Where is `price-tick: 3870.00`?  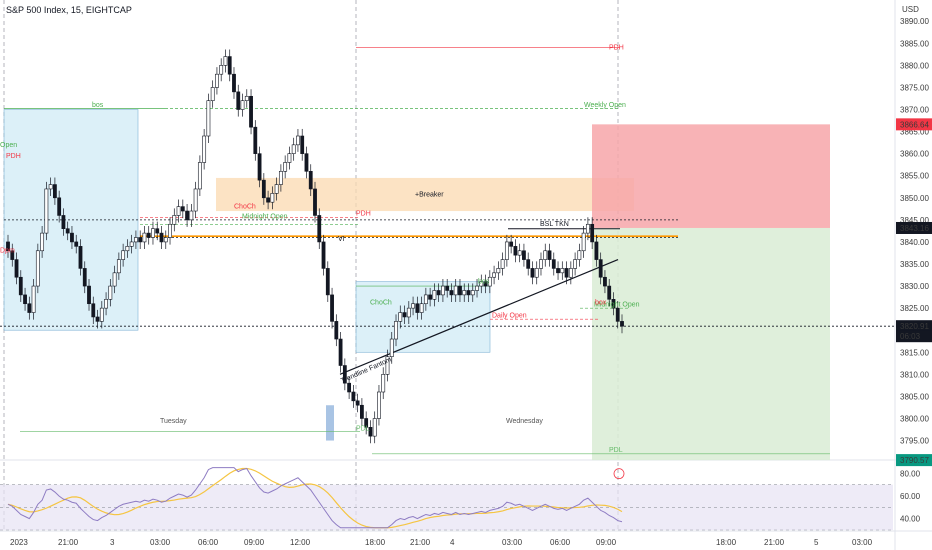
price-tick: 3870.00 is located at coordinates (914, 110).